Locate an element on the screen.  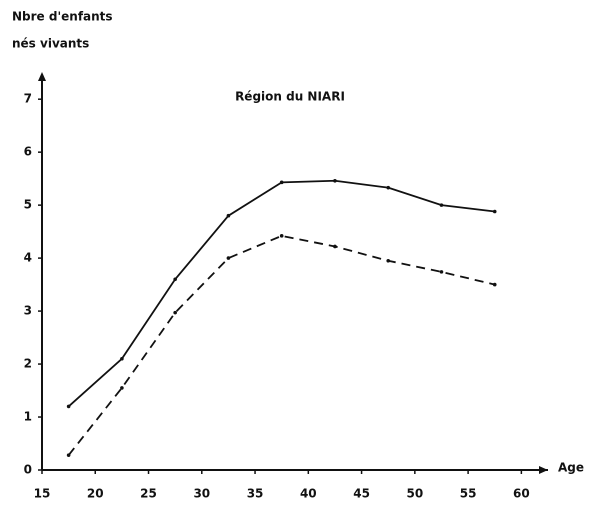
y-tick-label: 2 is located at coordinates (28, 364).